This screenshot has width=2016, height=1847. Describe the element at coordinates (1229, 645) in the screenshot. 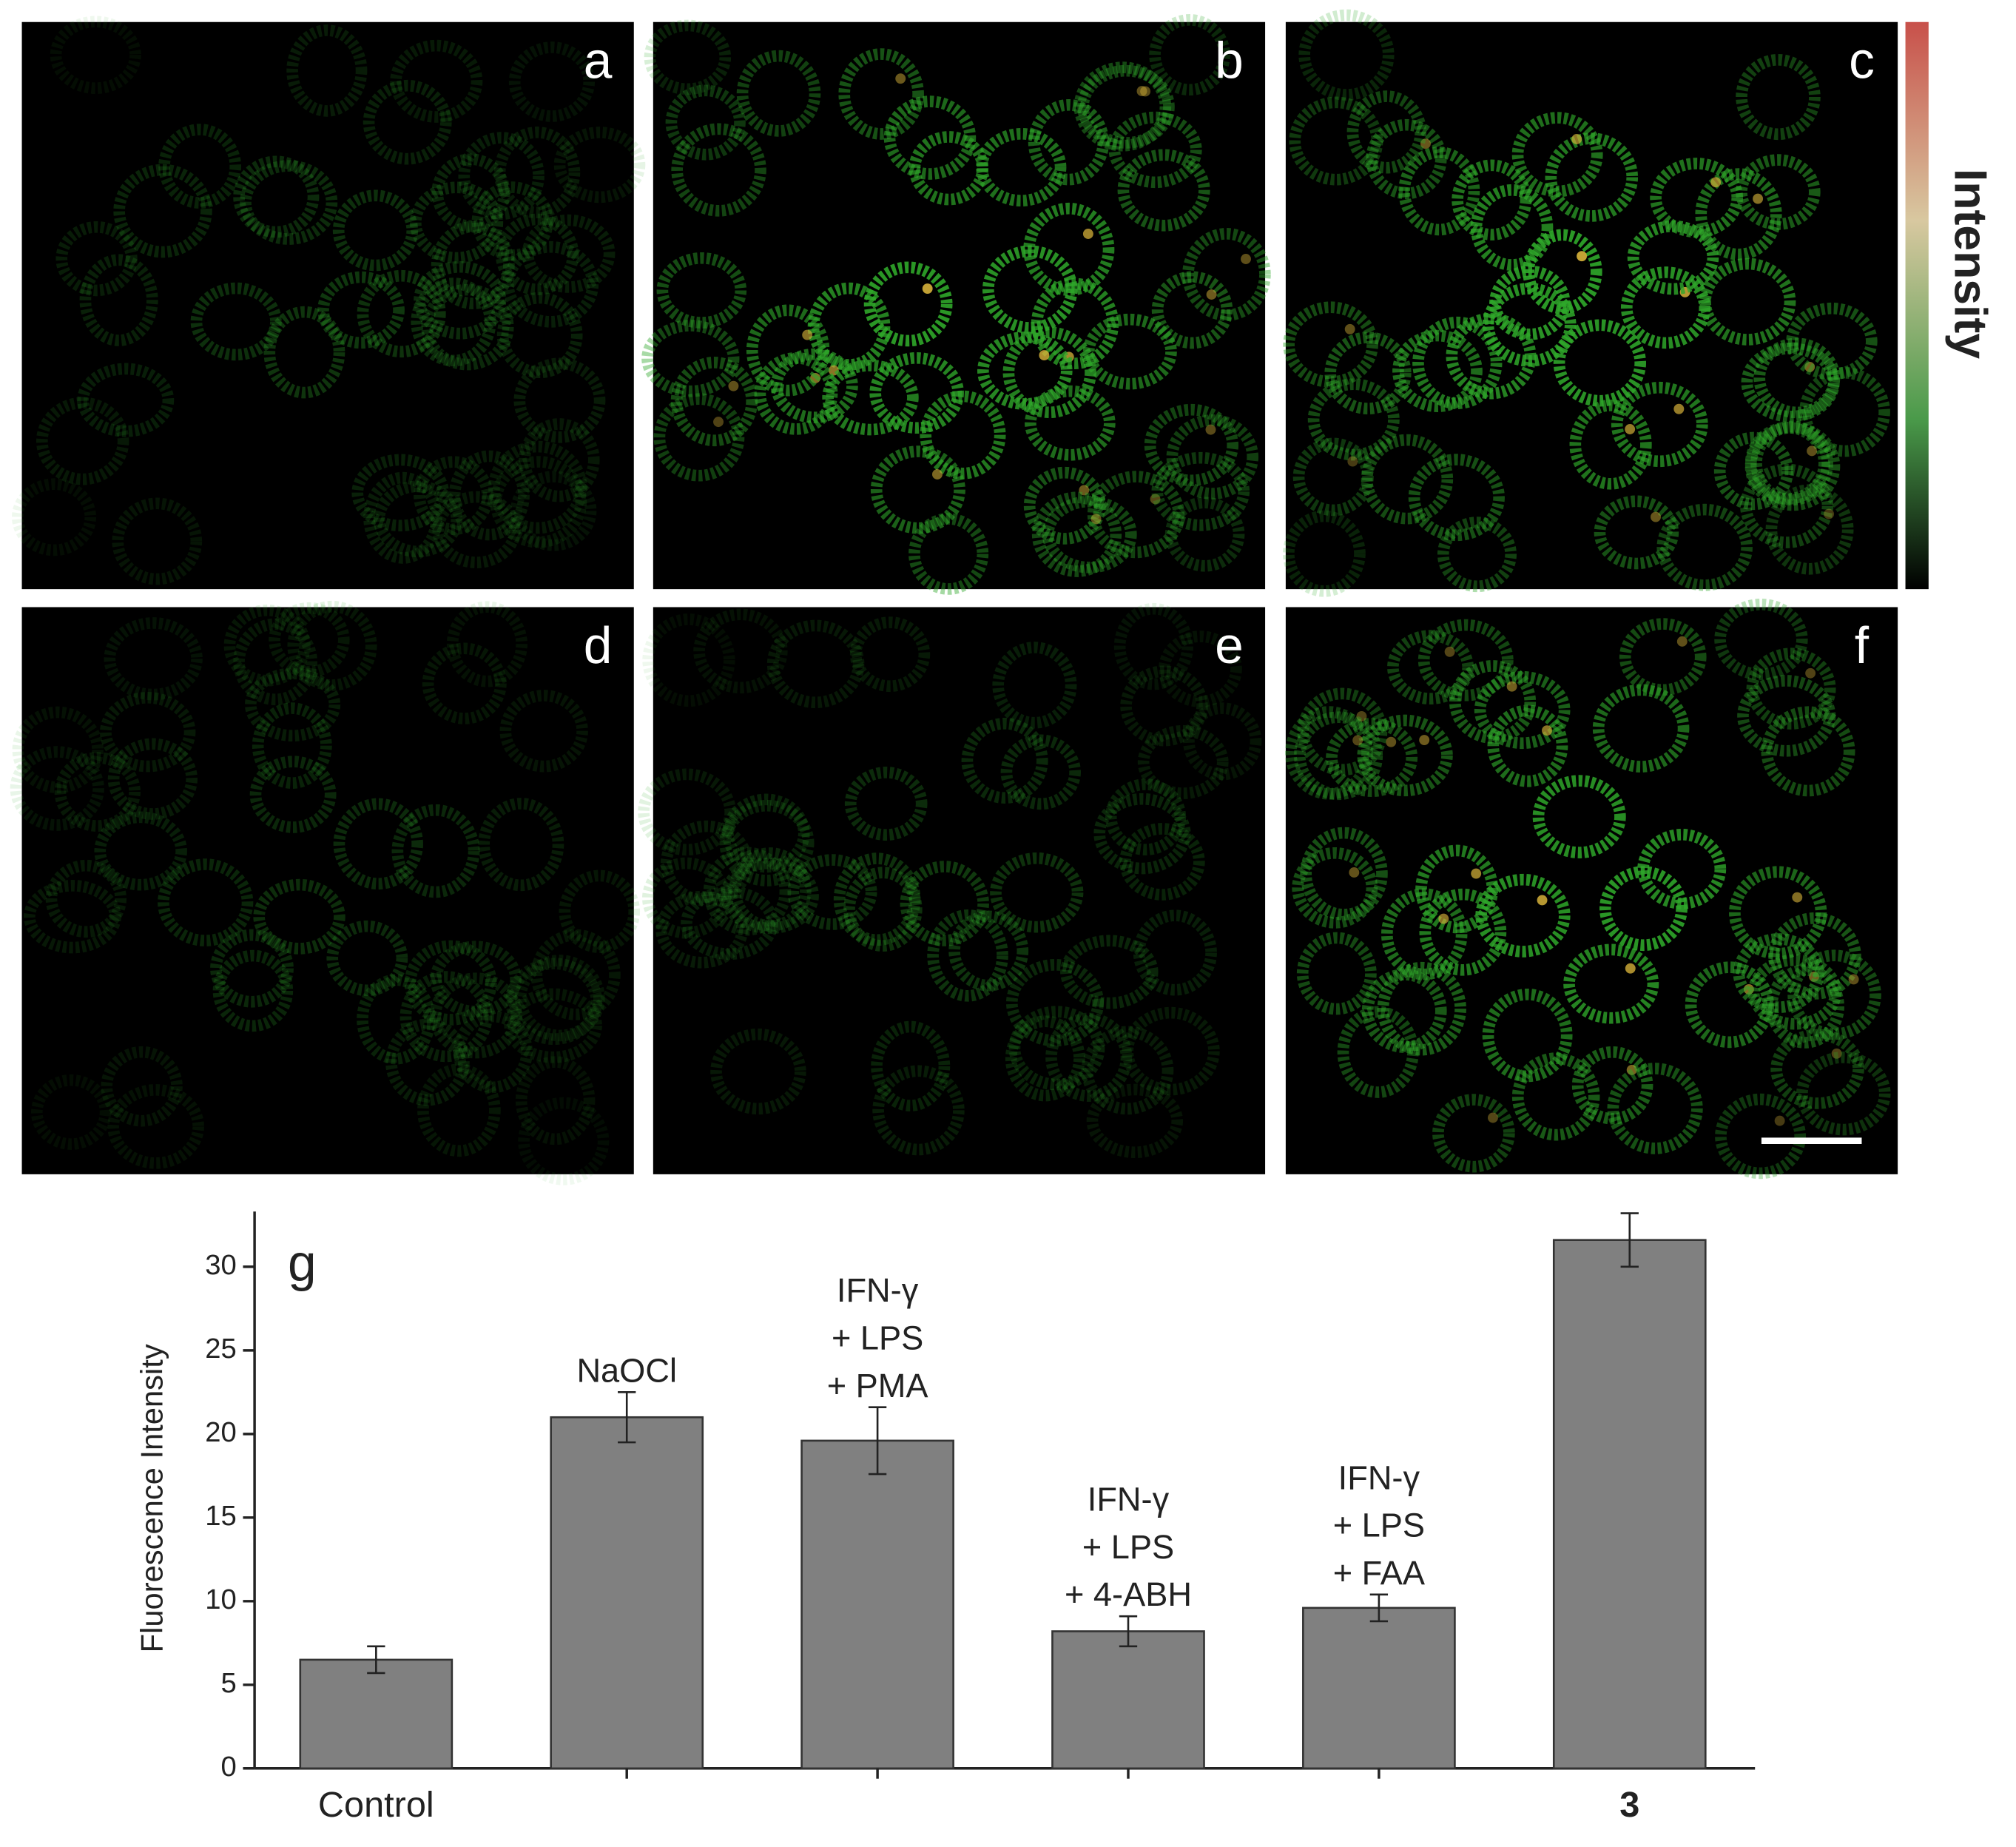

I see `panel-label: e` at that location.